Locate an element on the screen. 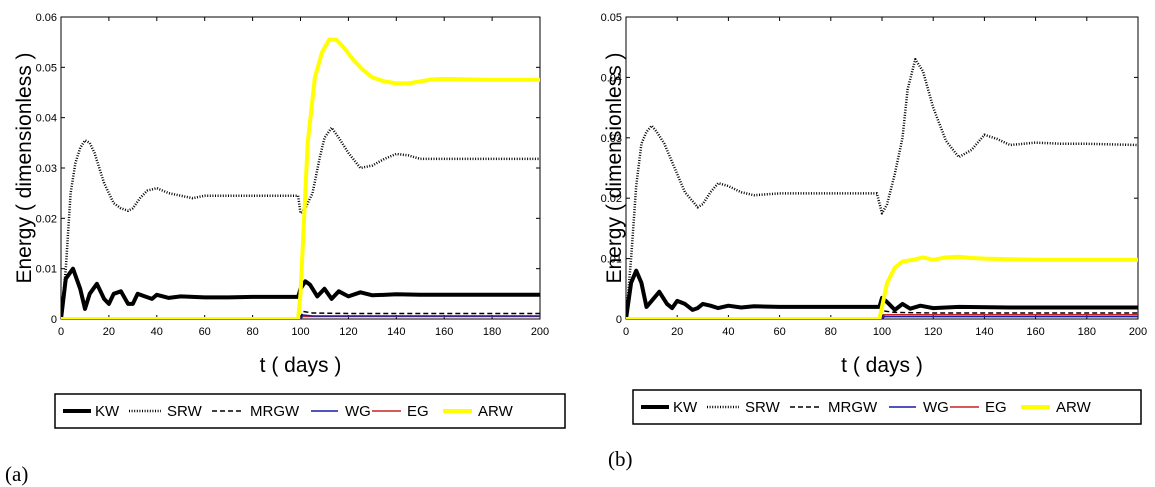  panel-label: (a) is located at coordinates (16, 474).